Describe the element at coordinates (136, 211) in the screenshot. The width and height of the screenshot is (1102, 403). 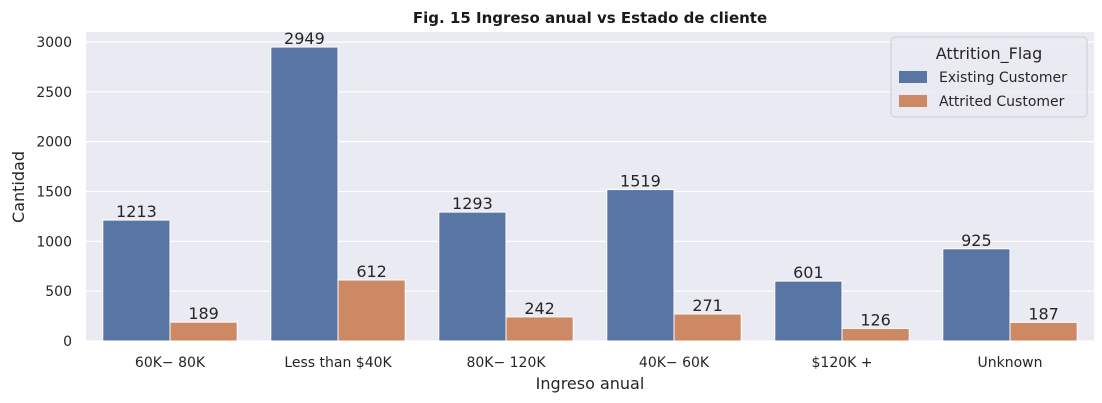
I see `bar-value-label: 1213` at that location.